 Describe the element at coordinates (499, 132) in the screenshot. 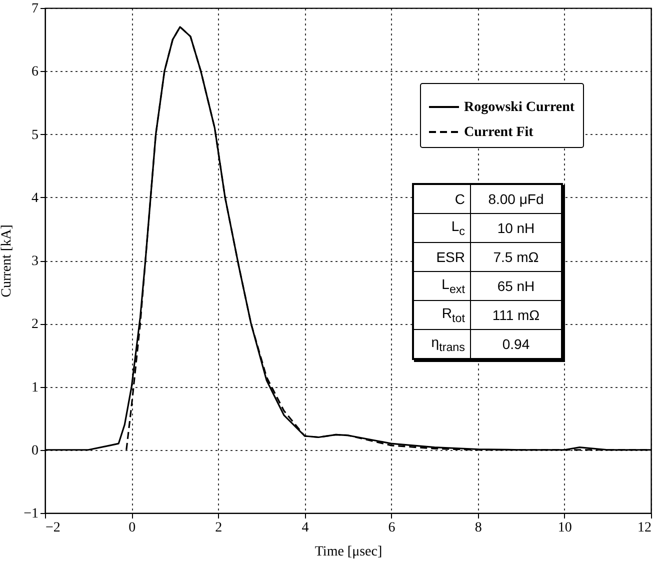

I see `legend-label: Current Fit` at that location.